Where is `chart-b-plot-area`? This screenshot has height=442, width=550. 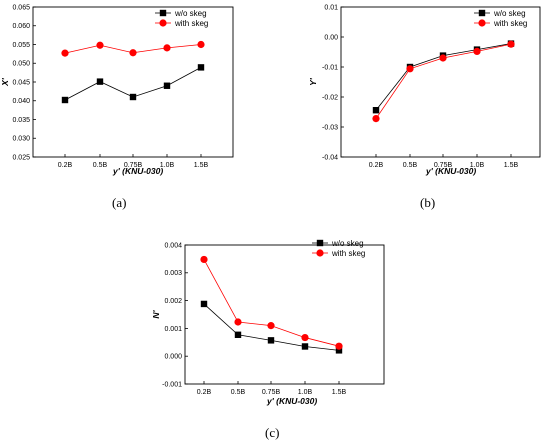 chart-b-plot-area is located at coordinates (440, 82).